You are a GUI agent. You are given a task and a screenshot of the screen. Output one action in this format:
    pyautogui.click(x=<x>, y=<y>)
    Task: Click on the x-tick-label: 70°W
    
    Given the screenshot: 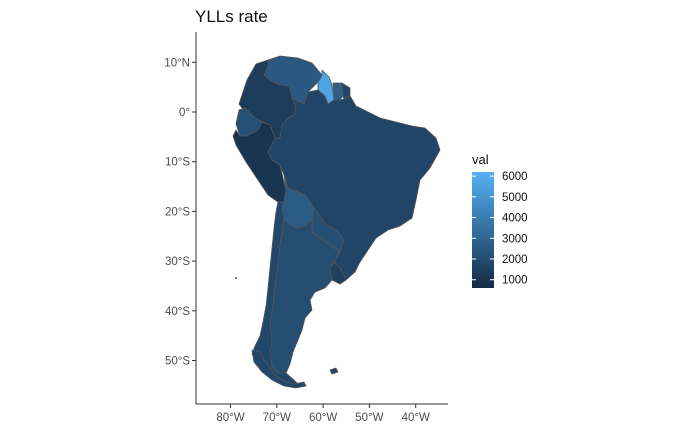 What is the action you would take?
    pyautogui.click(x=277, y=418)
    